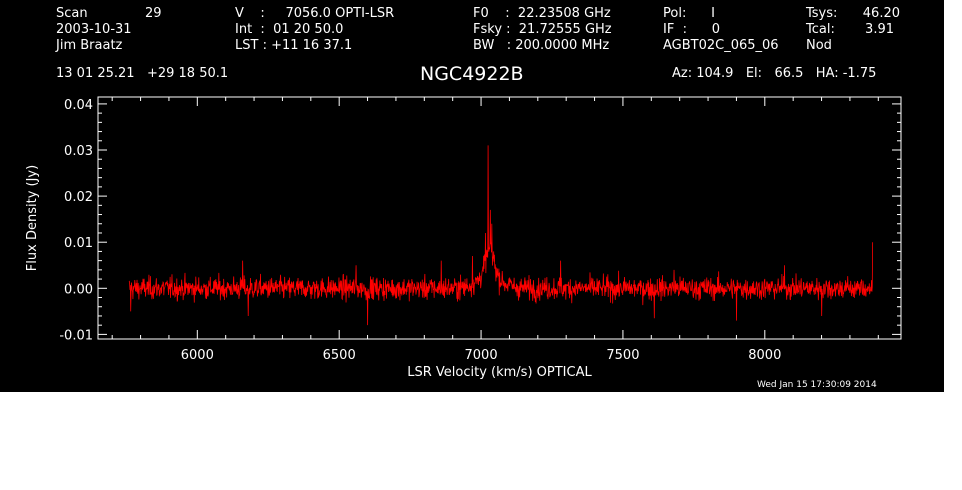 The image size is (962, 490). Describe the element at coordinates (294, 45) in the screenshot. I see `lst-line: LST : +11 16 37.1` at that location.